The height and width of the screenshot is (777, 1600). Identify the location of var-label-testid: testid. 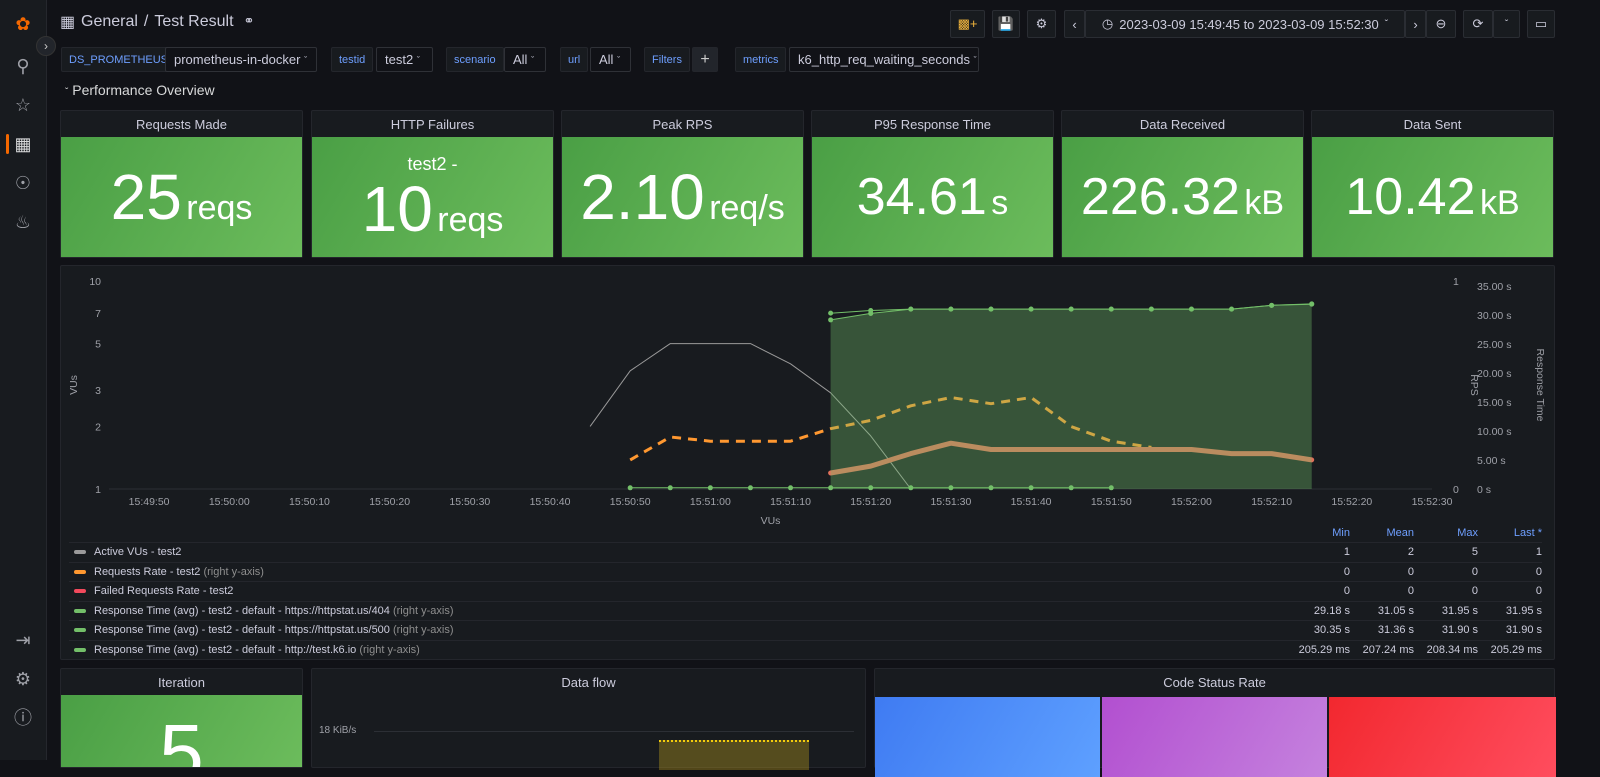
(352, 59).